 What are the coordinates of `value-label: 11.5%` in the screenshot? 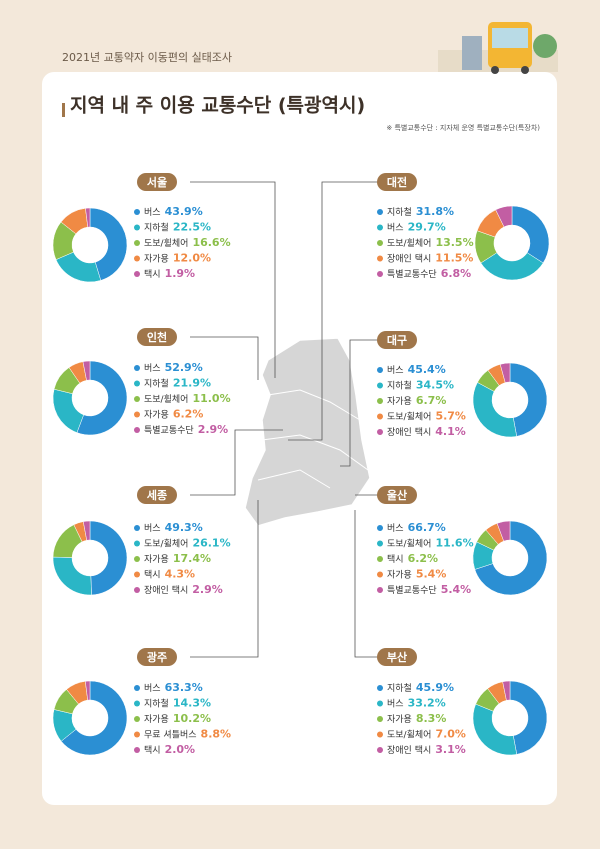 It's located at (454, 258).